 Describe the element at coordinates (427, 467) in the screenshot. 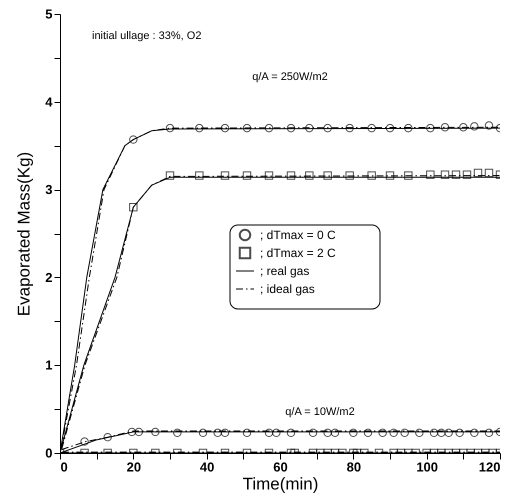

I see `x-tick-label: 100` at that location.